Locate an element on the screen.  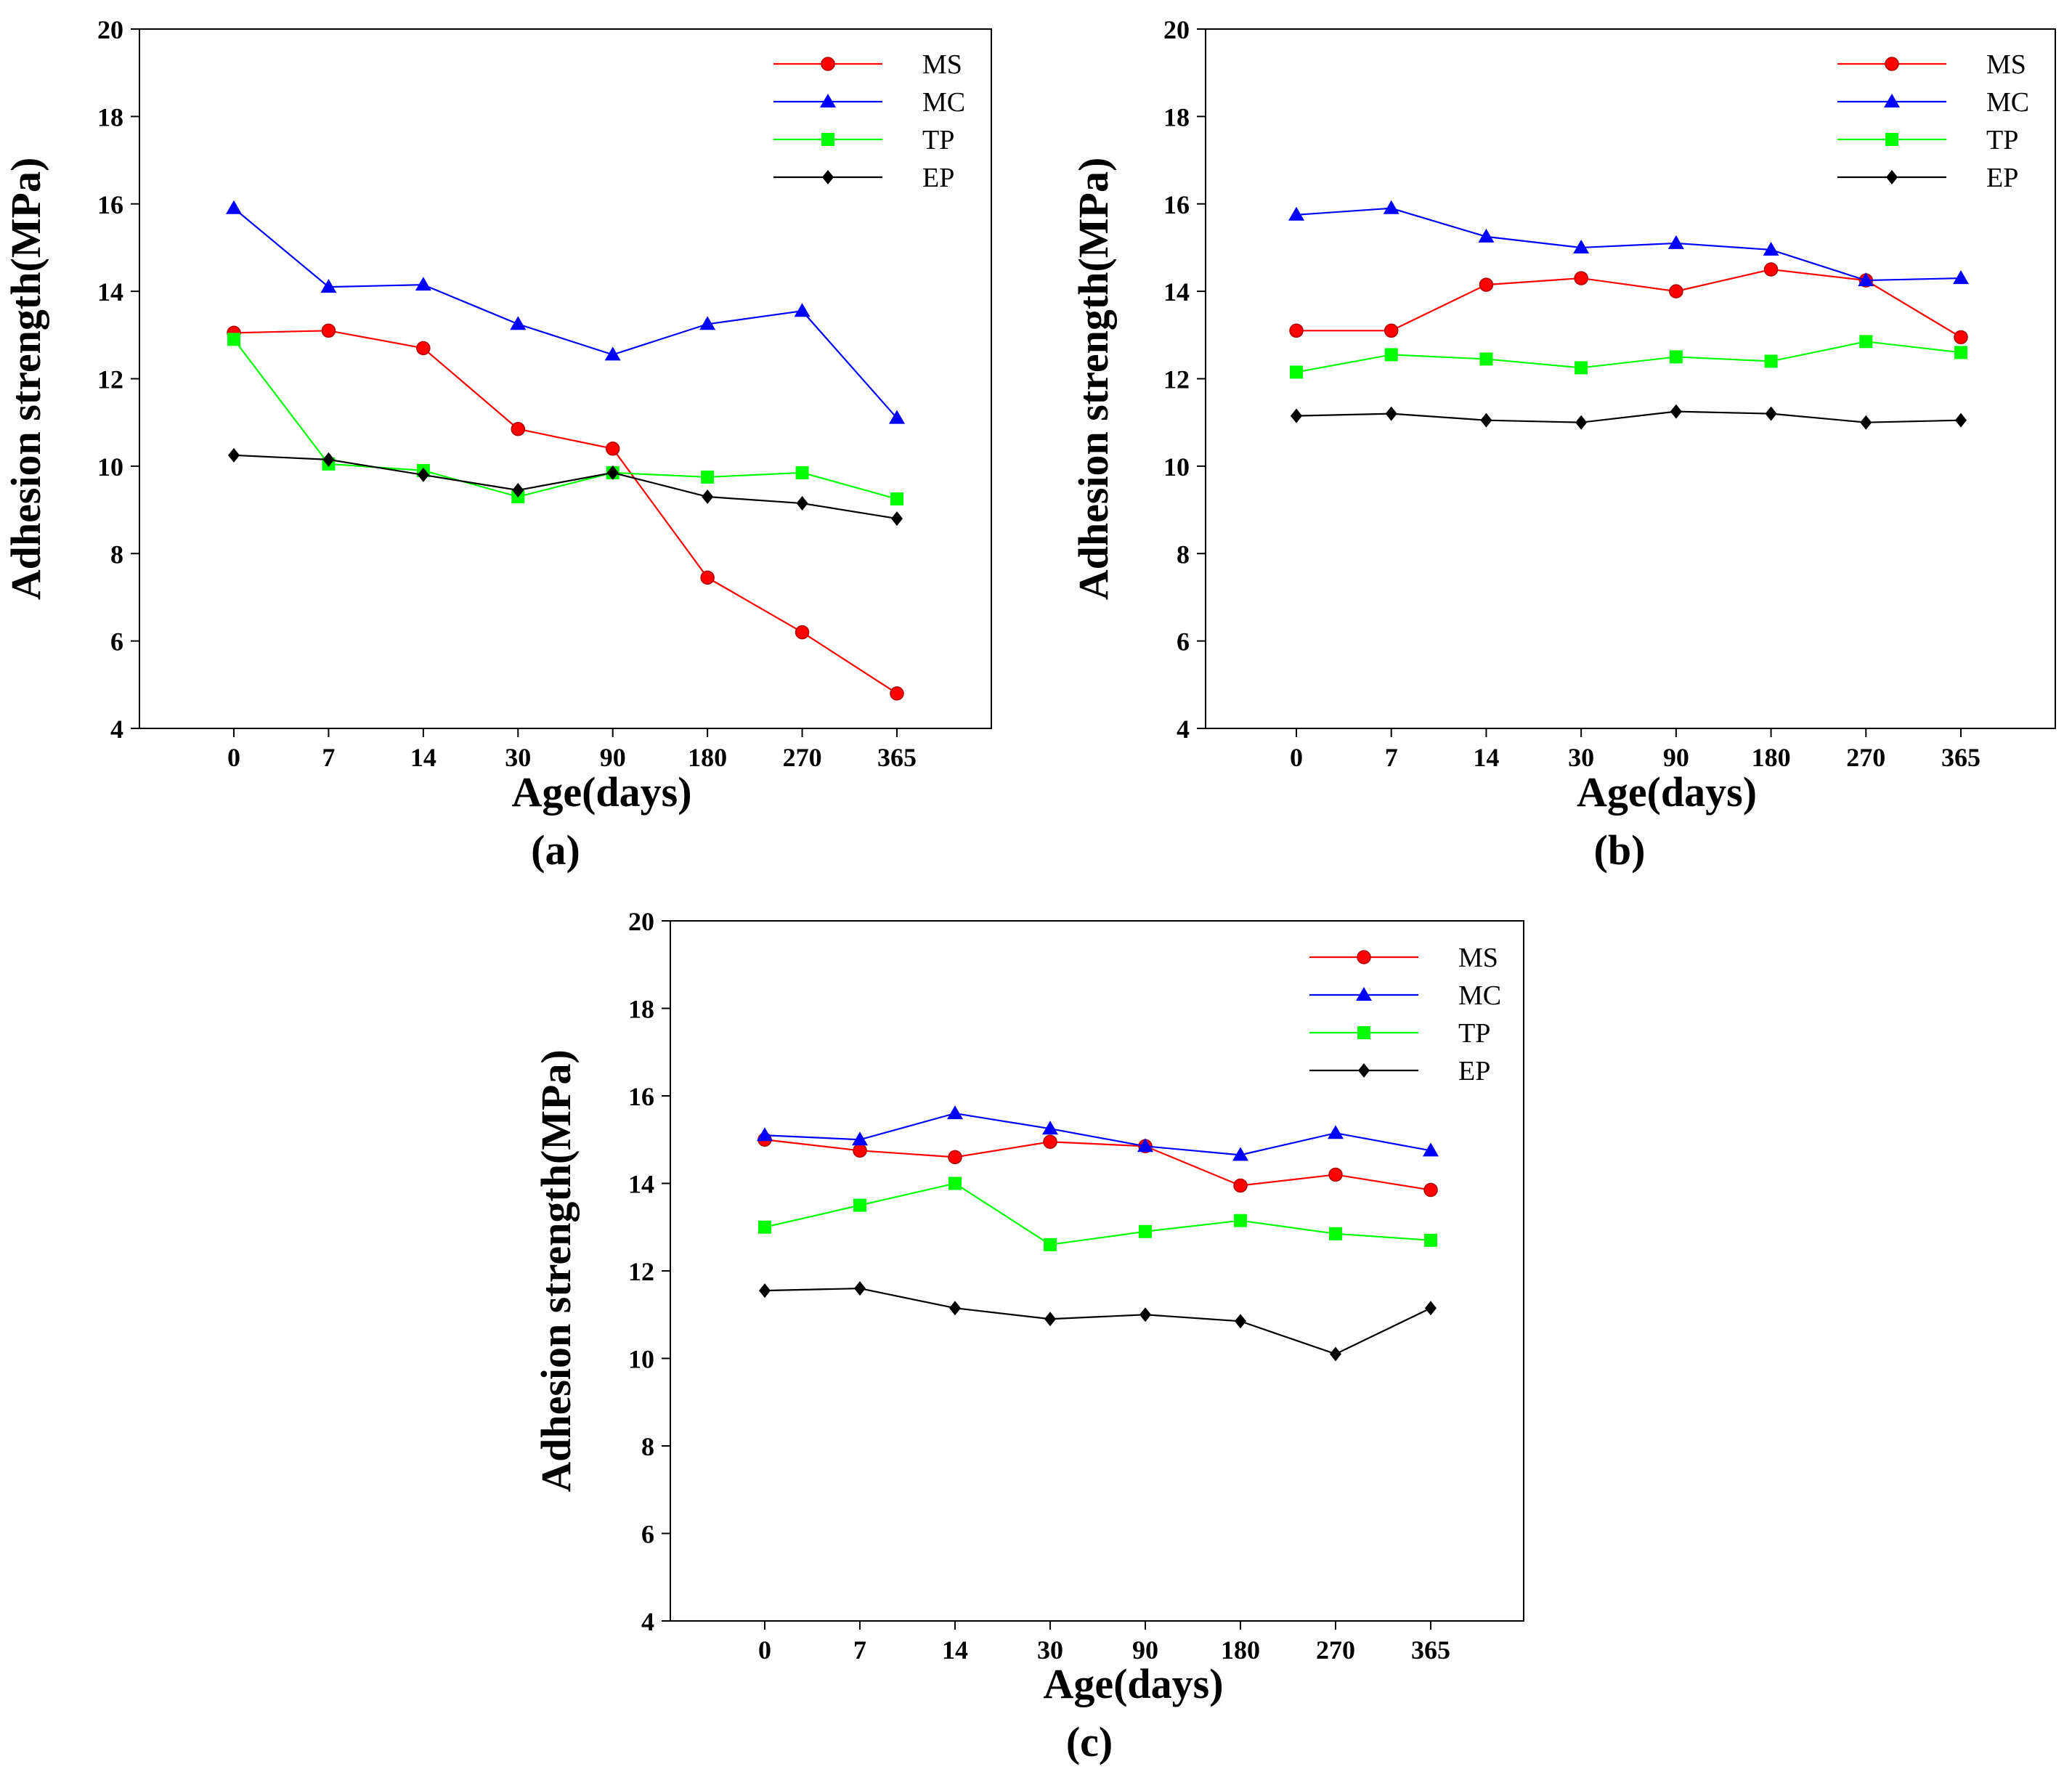
x-axis-title: Age(days) is located at coordinates (1133, 1683).